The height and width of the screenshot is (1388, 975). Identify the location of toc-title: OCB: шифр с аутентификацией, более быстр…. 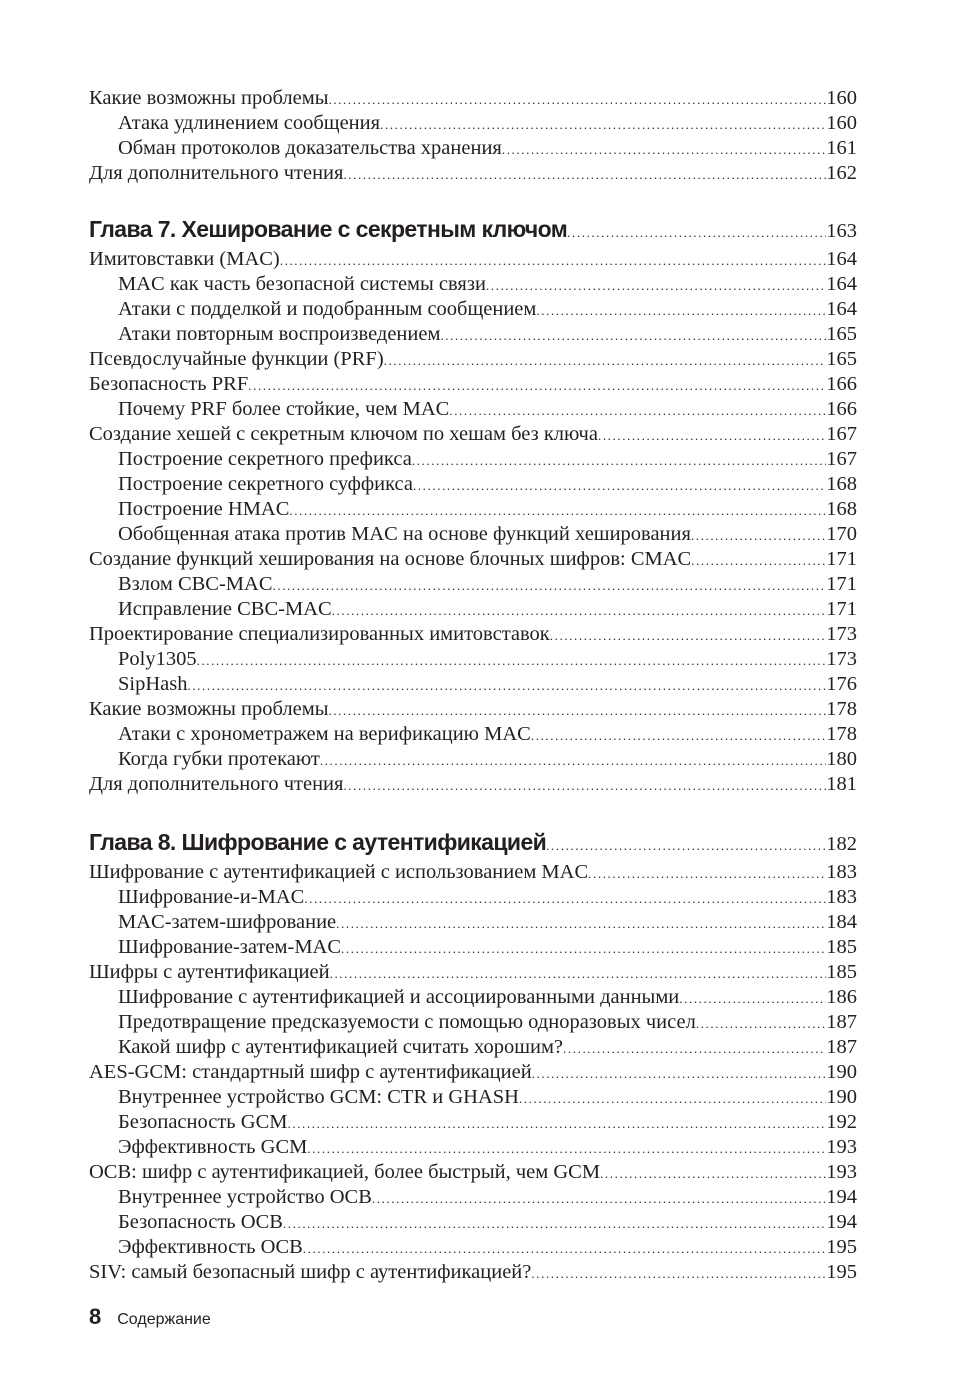
(345, 1172).